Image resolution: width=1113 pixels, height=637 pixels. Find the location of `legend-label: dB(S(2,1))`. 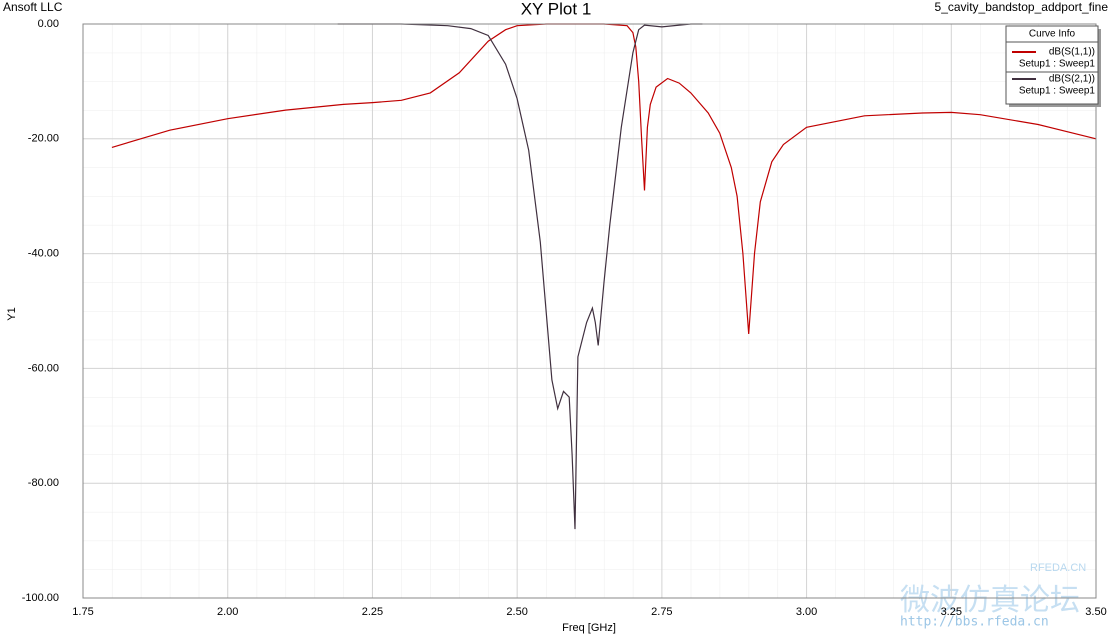

legend-label: dB(S(2,1)) is located at coordinates (1072, 79).